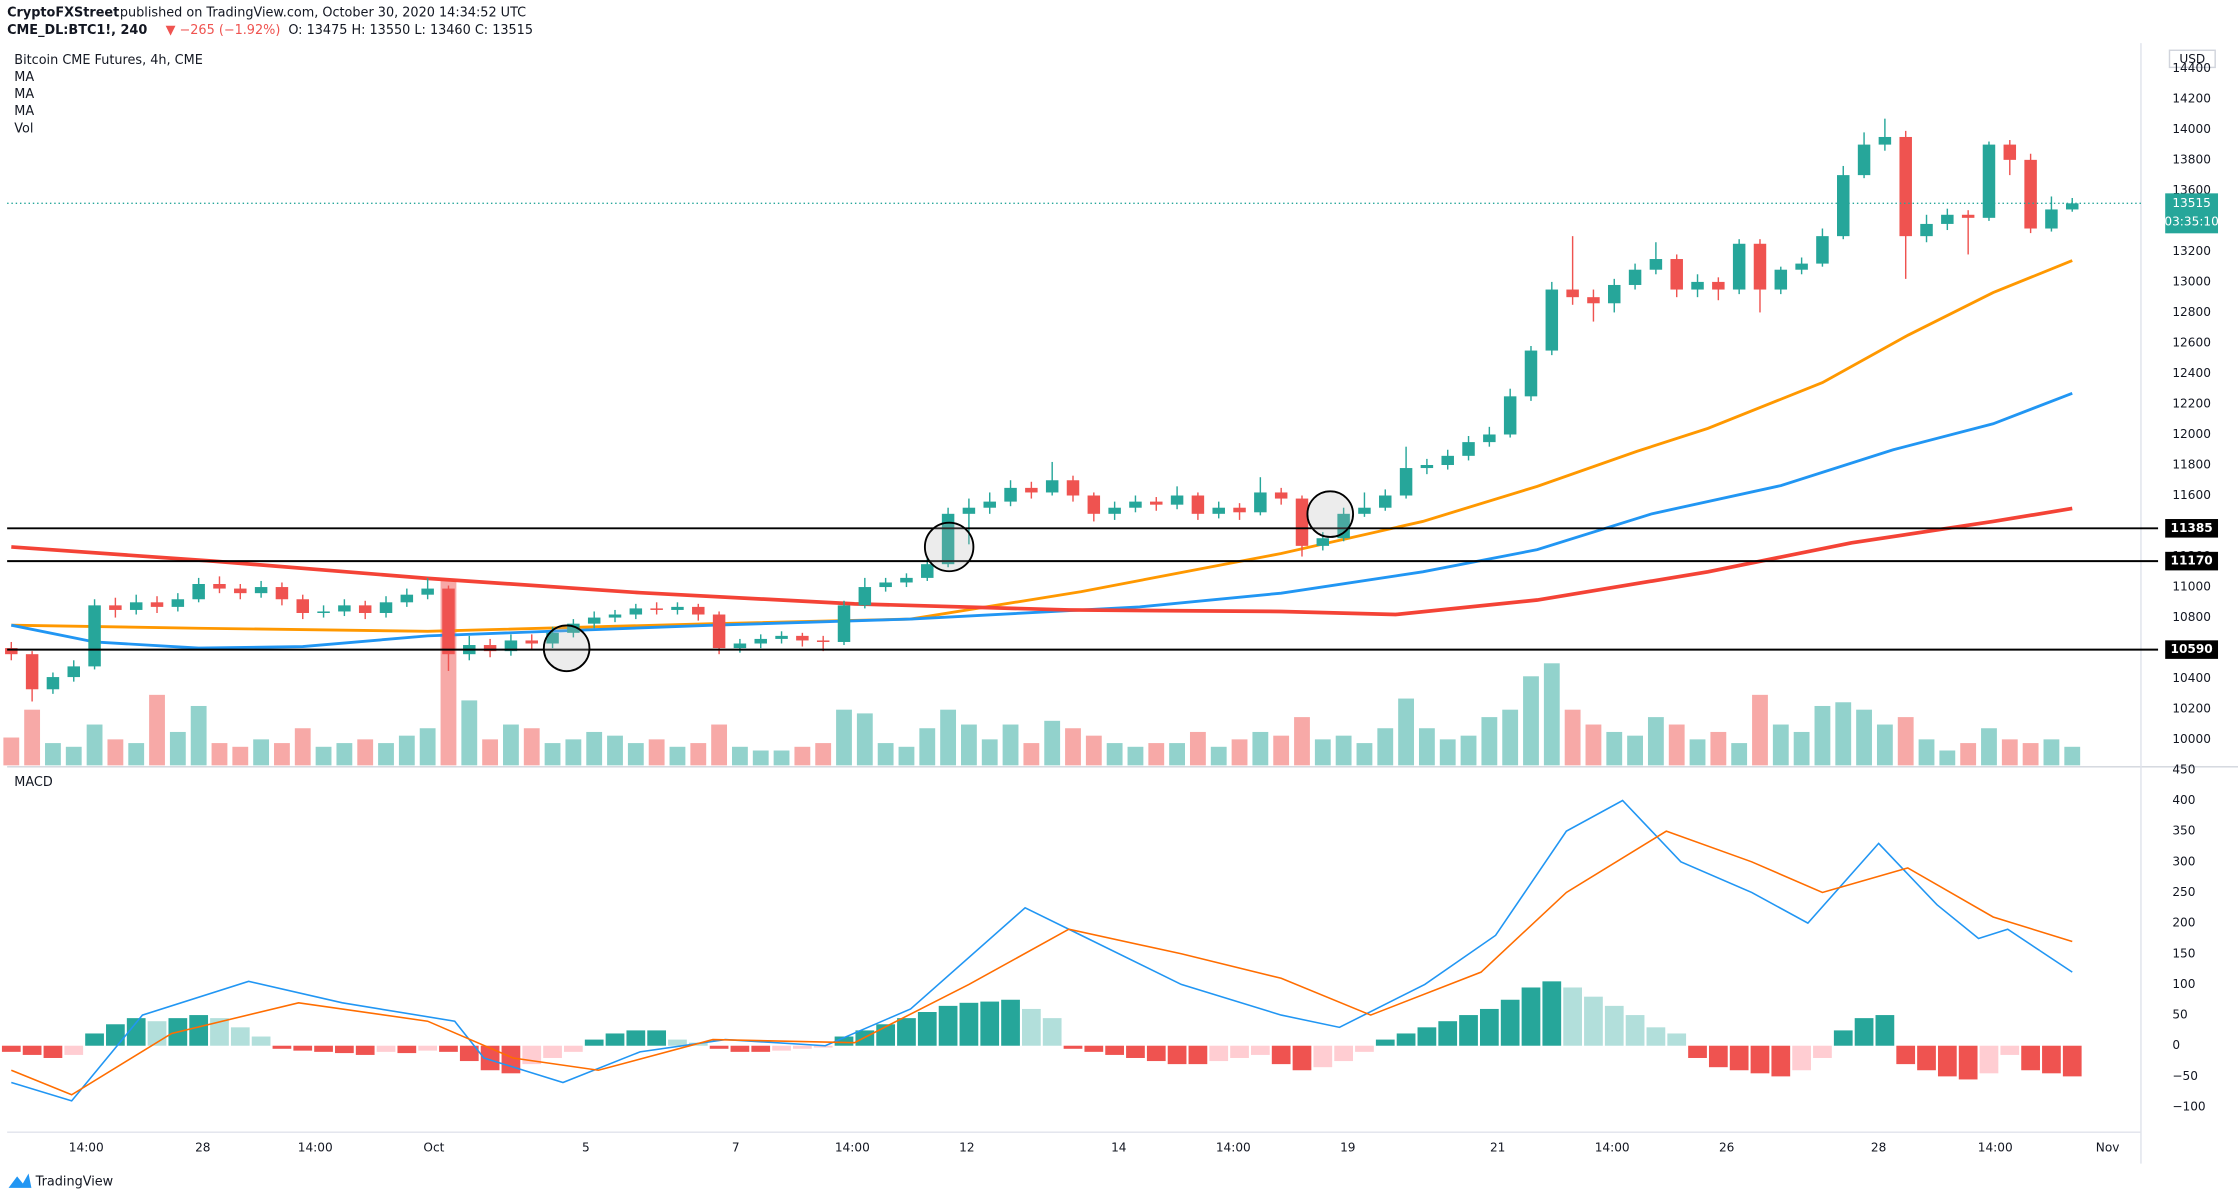 Image resolution: width=2238 pixels, height=1201 pixels. Describe the element at coordinates (966, 1147) in the screenshot. I see `x-tick-label: 12` at that location.